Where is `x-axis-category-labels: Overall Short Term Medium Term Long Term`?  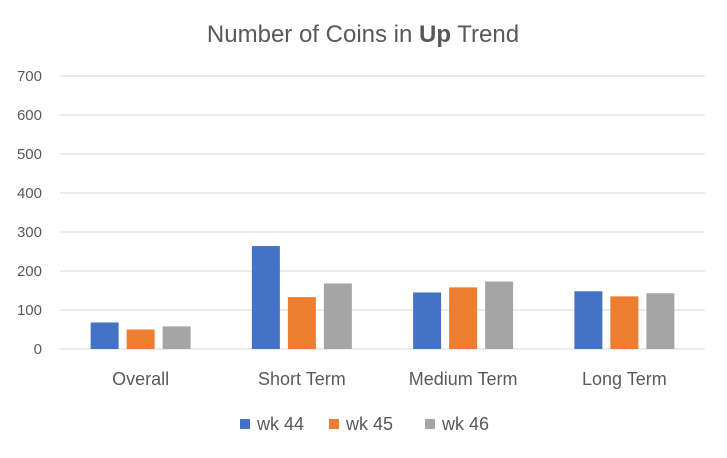 x-axis-category-labels: Overall Short Term Medium Term Long Term is located at coordinates (389, 379).